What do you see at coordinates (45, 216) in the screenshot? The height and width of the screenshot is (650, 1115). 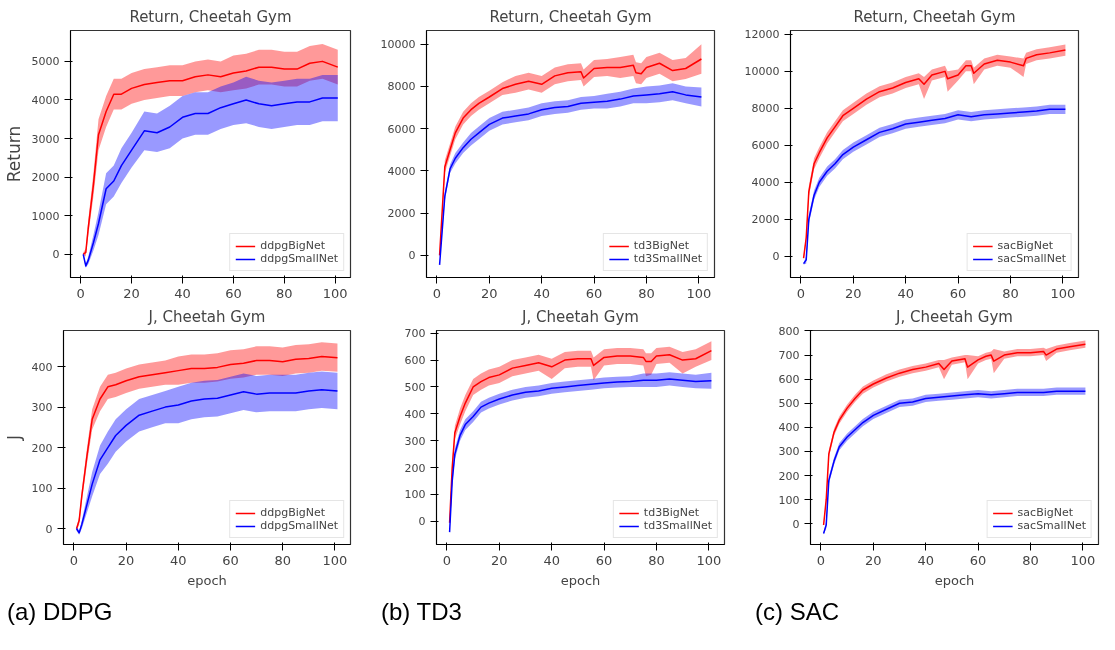 I see `y-tick-label: 1000` at bounding box center [45, 216].